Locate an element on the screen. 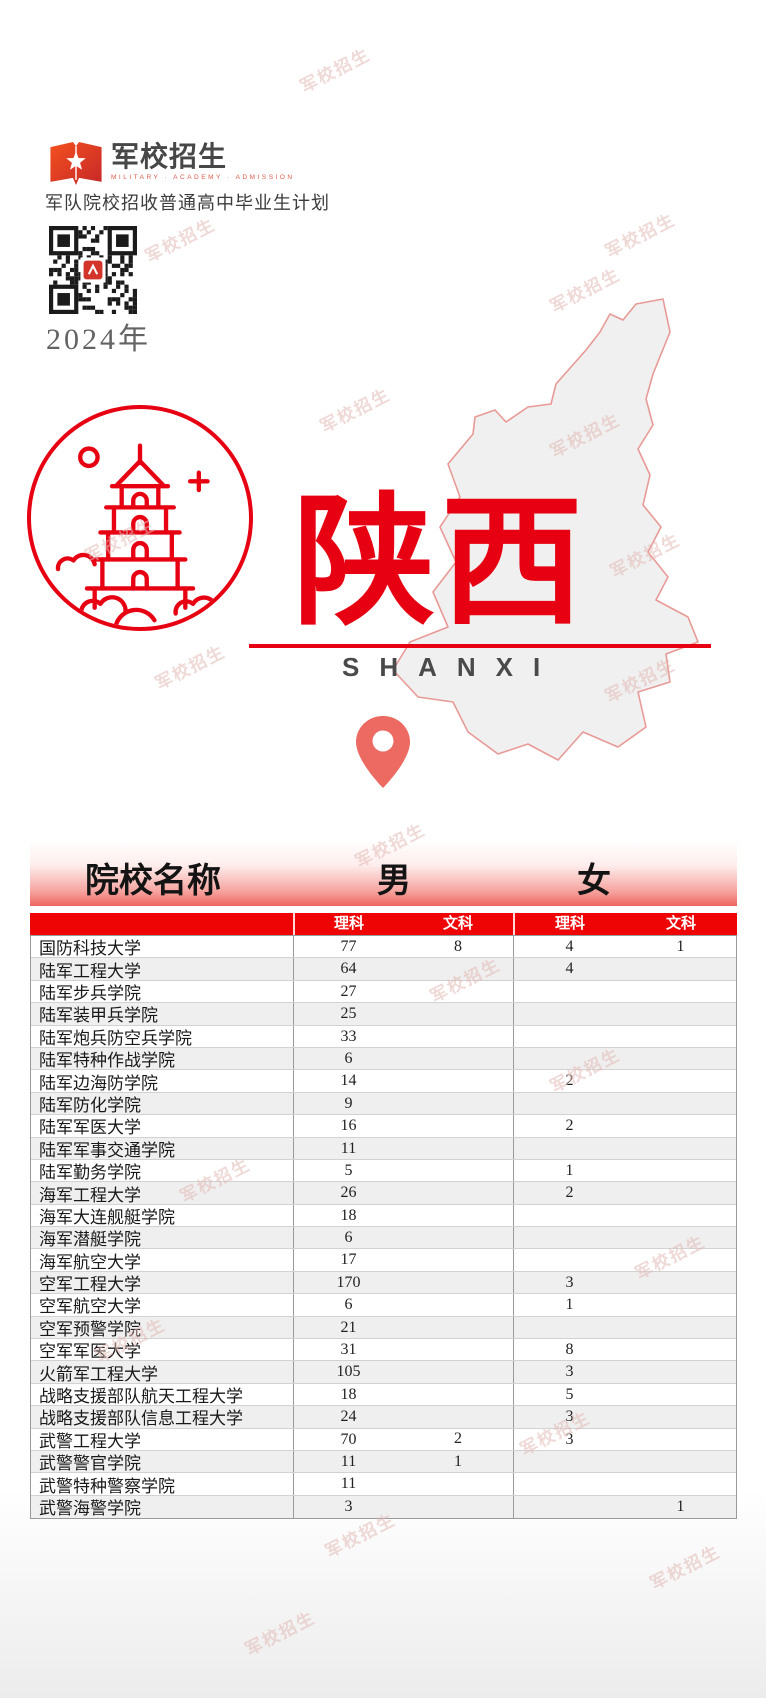 This screenshot has width=766, height=1698. school-name-cell: 国防科技大学 is located at coordinates (90, 949).